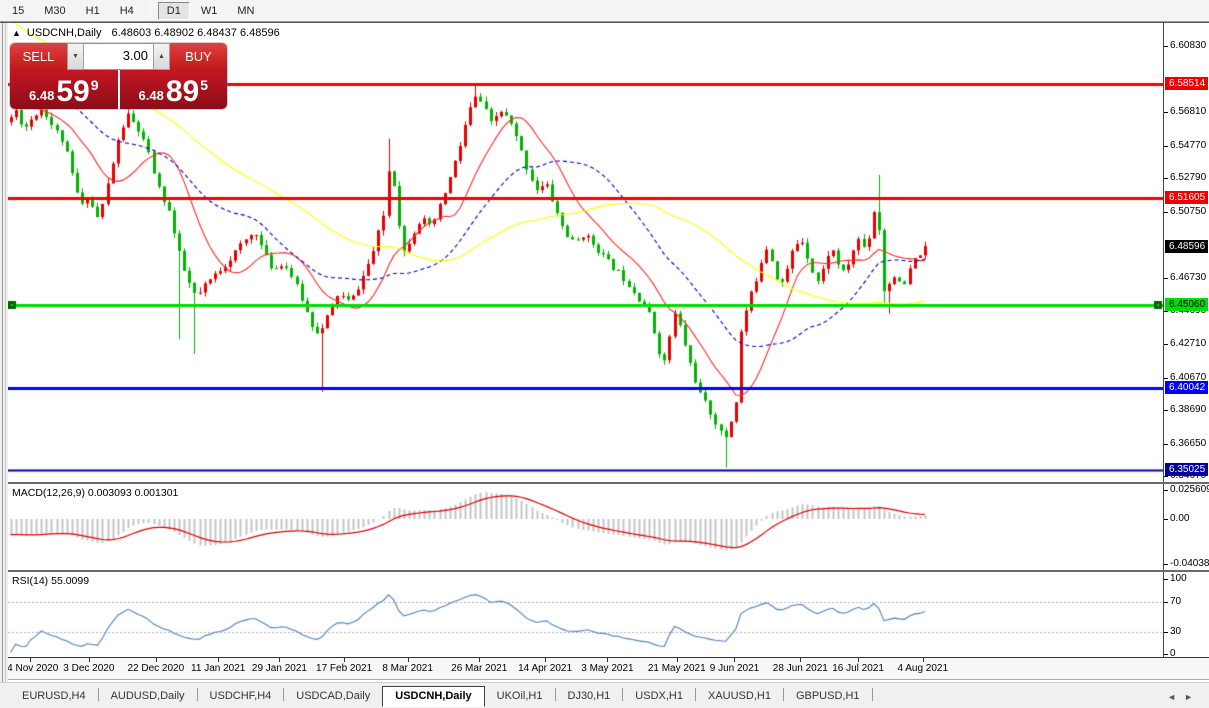 This screenshot has height=708, width=1209. Describe the element at coordinates (1192, 697) in the screenshot. I see `tab-scroll-right-icon: ►` at that location.